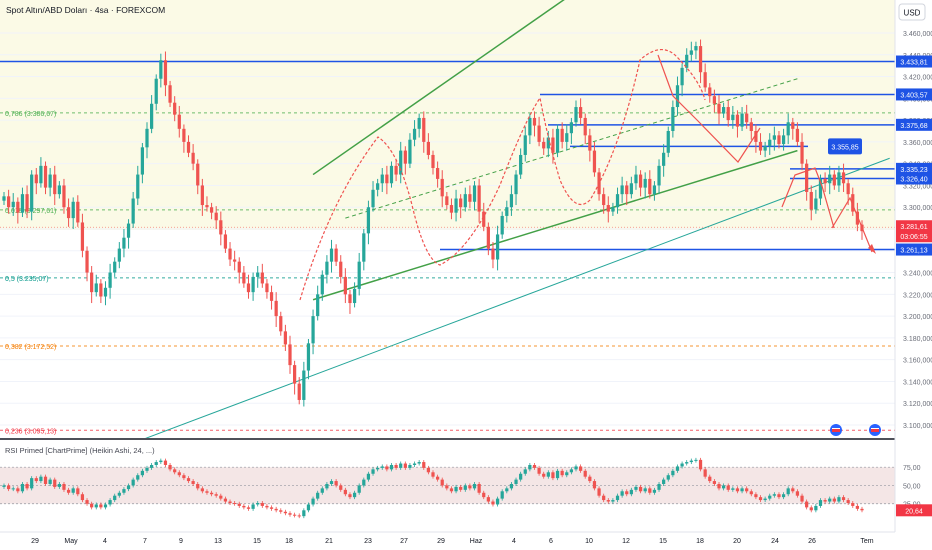  I want to click on projection-path, so click(852, 224).